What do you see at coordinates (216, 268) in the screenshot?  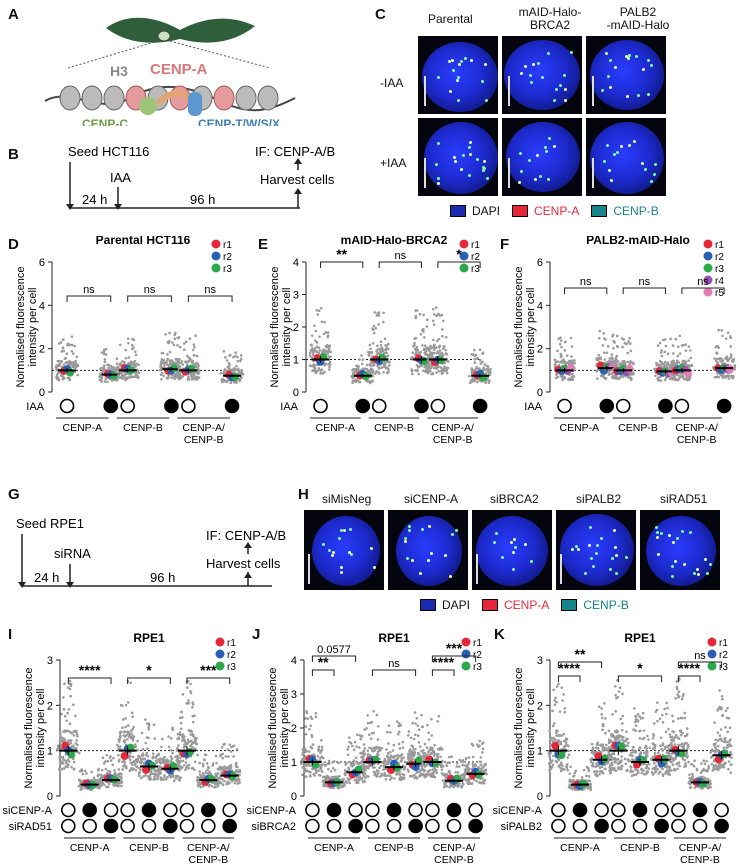 I see `legend-marker` at bounding box center [216, 268].